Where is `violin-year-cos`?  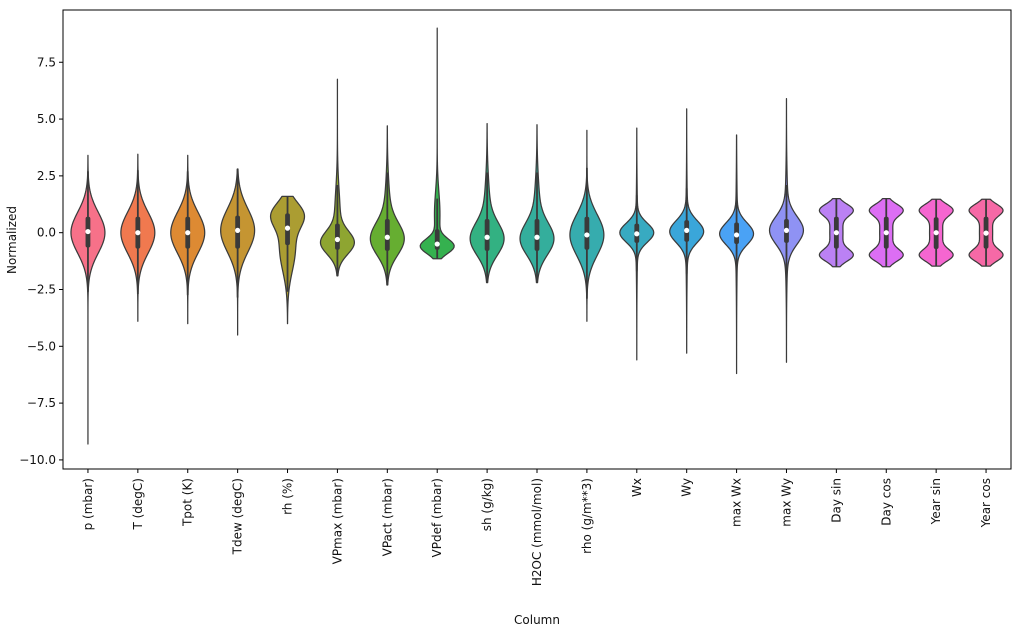
violin-year-cos is located at coordinates (986, 232).